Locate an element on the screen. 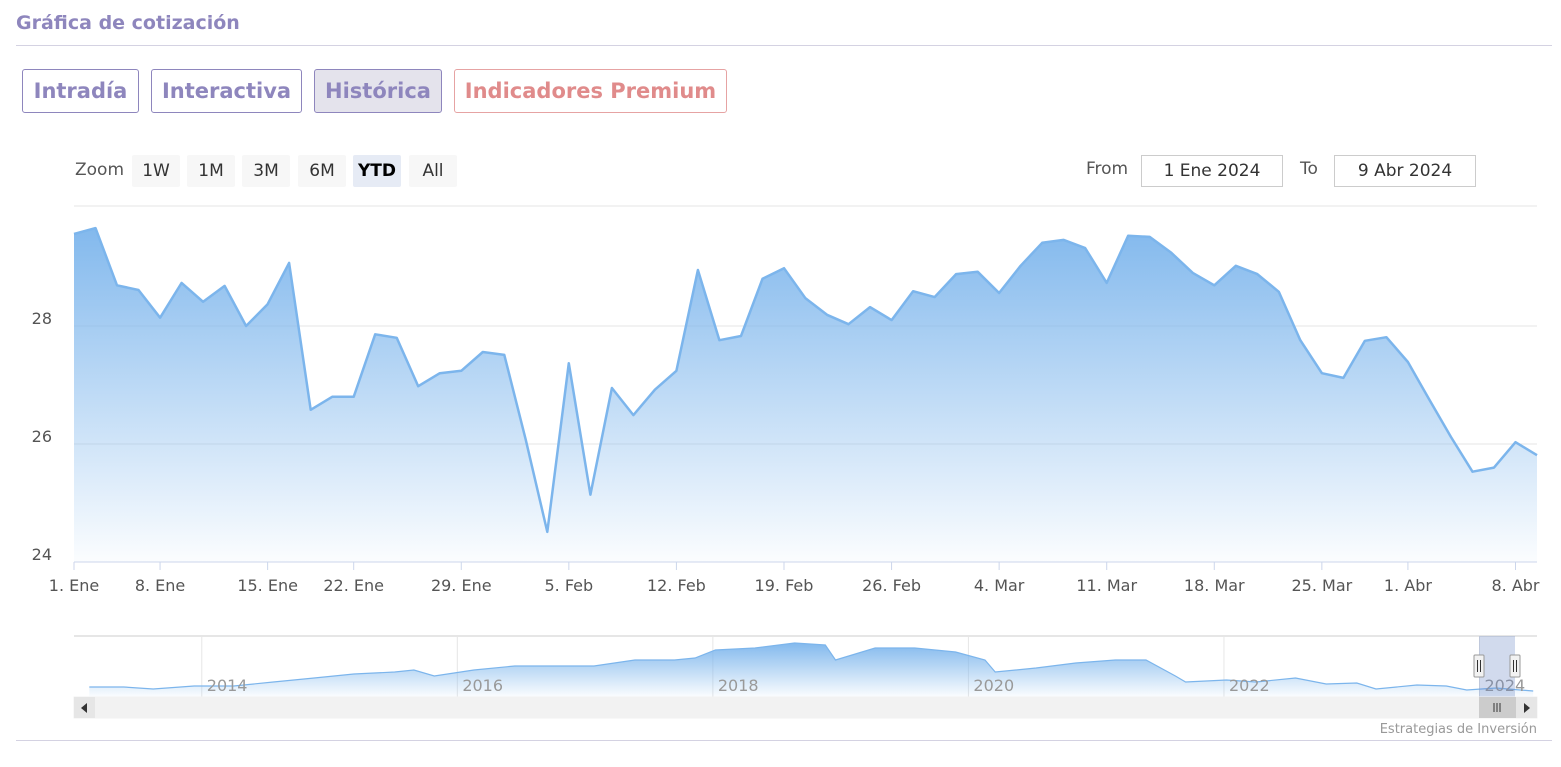 This screenshot has width=1561, height=767. to-label: To is located at coordinates (1309, 169).